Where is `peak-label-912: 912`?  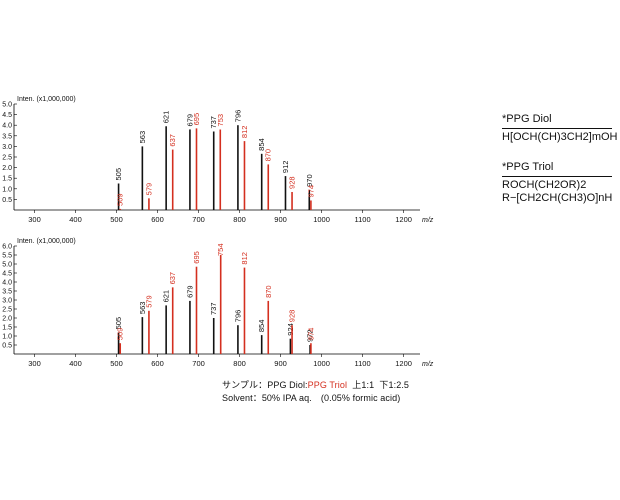 peak-label-912: 912 is located at coordinates (285, 167).